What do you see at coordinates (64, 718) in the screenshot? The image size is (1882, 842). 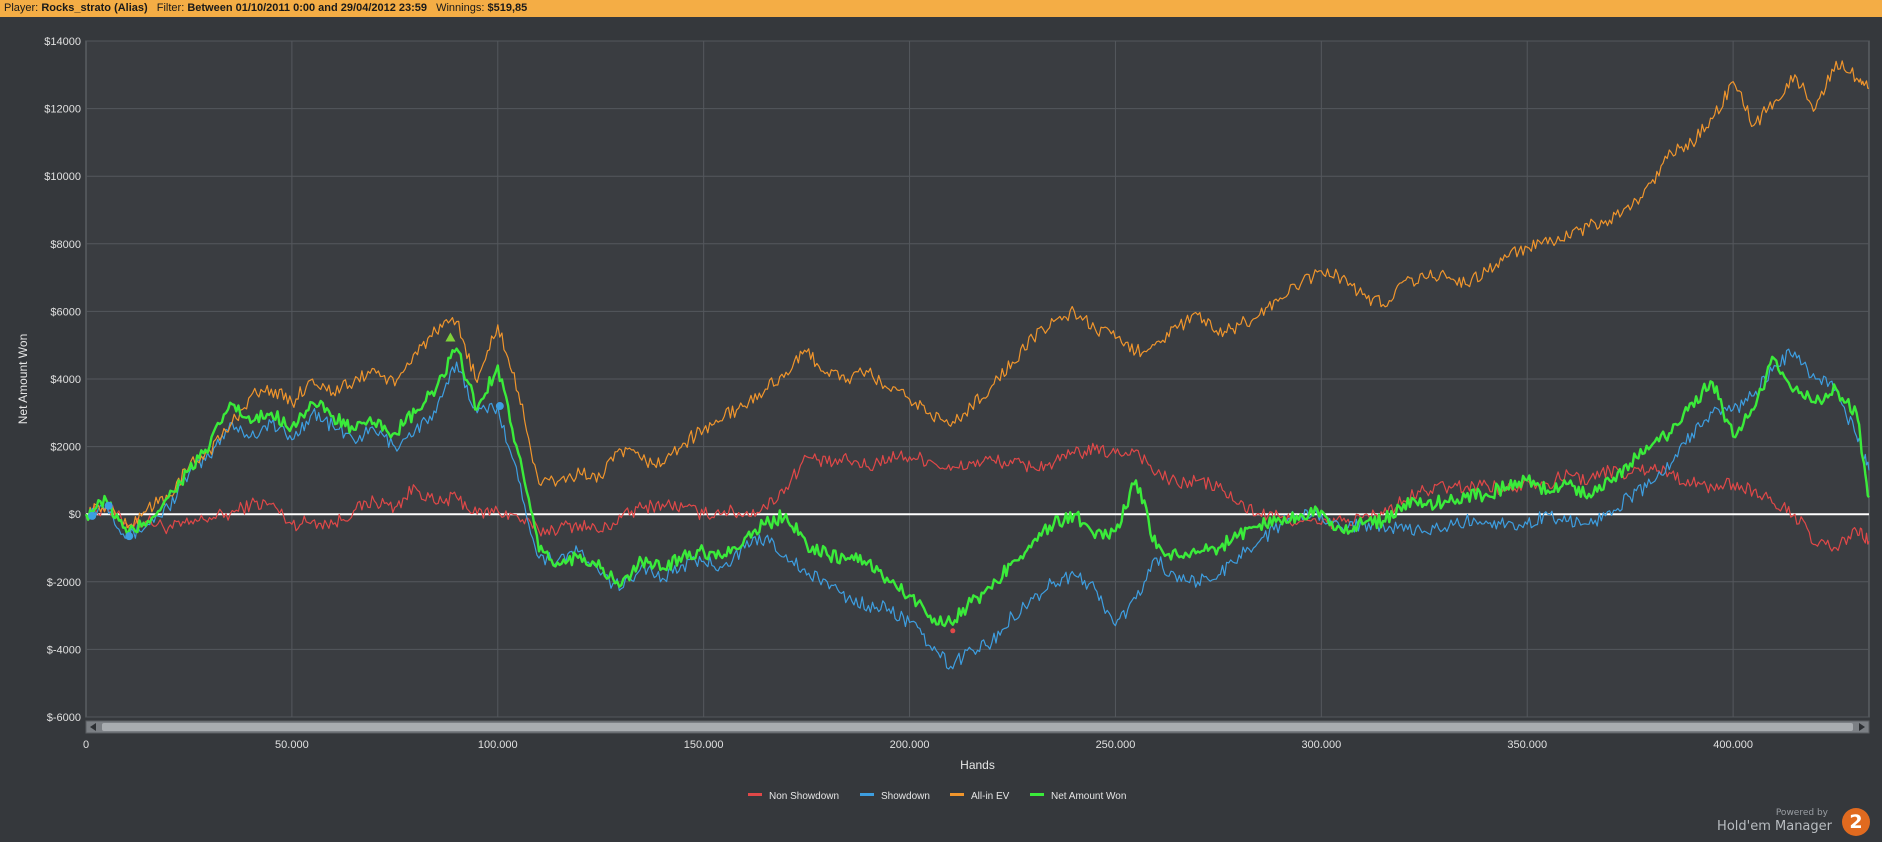 I see `y-tick-label: $-6000` at bounding box center [64, 718].